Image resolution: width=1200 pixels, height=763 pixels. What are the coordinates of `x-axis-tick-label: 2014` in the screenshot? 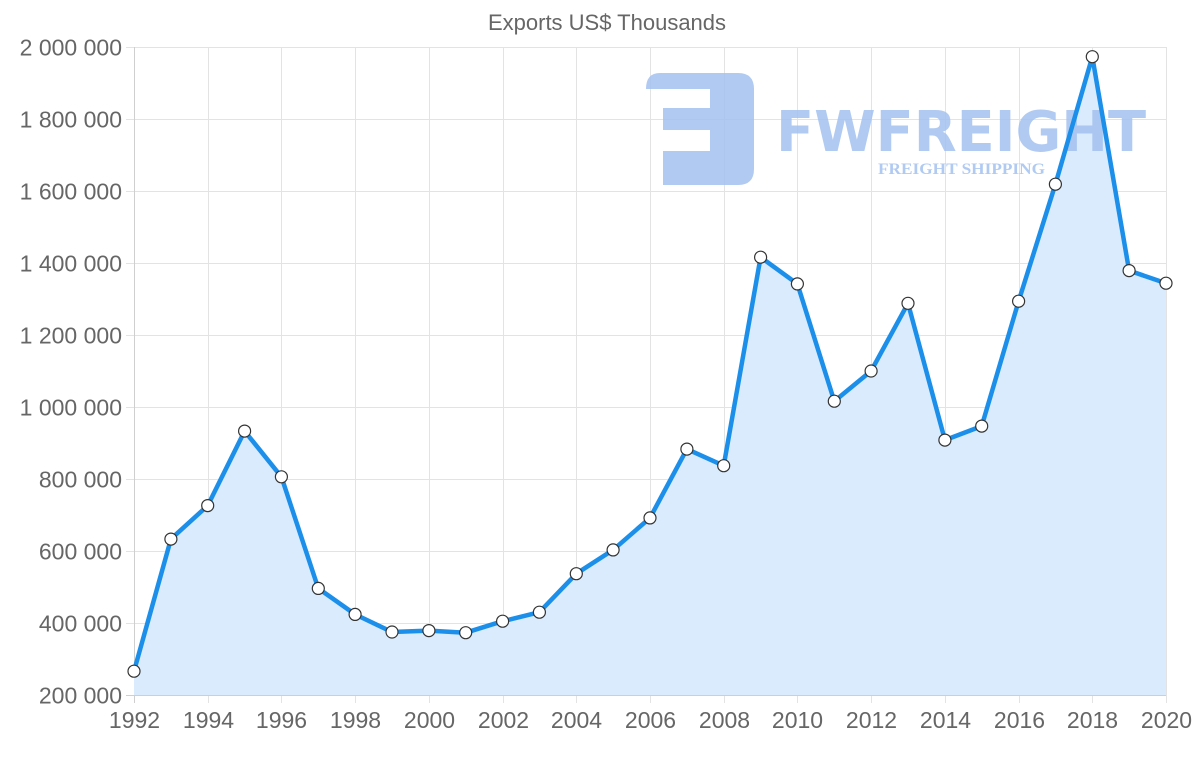 It's located at (945, 720).